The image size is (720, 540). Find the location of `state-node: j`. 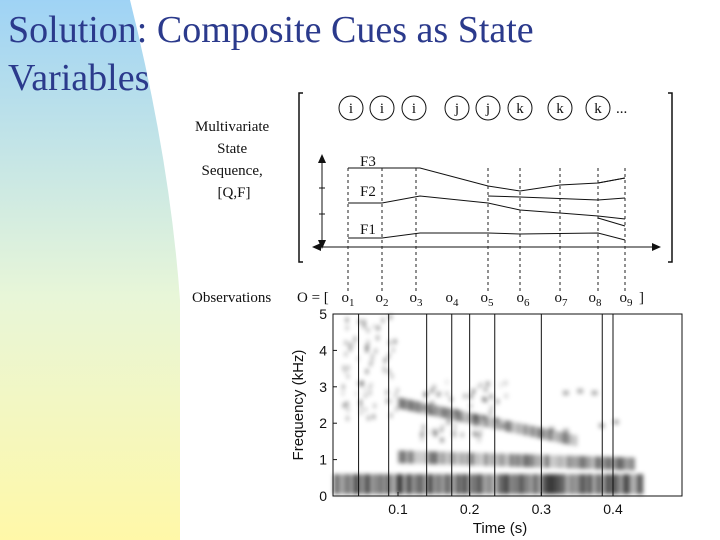

state-node: j is located at coordinates (457, 108).